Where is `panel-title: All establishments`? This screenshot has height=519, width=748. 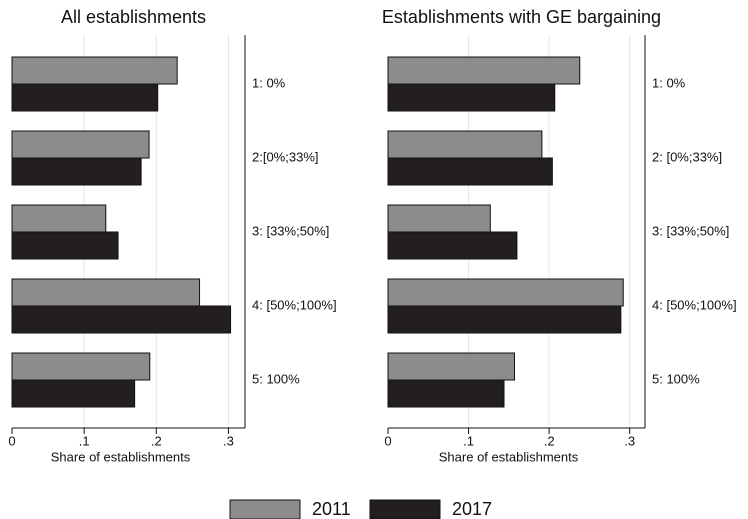
panel-title: All establishments is located at coordinates (133, 17).